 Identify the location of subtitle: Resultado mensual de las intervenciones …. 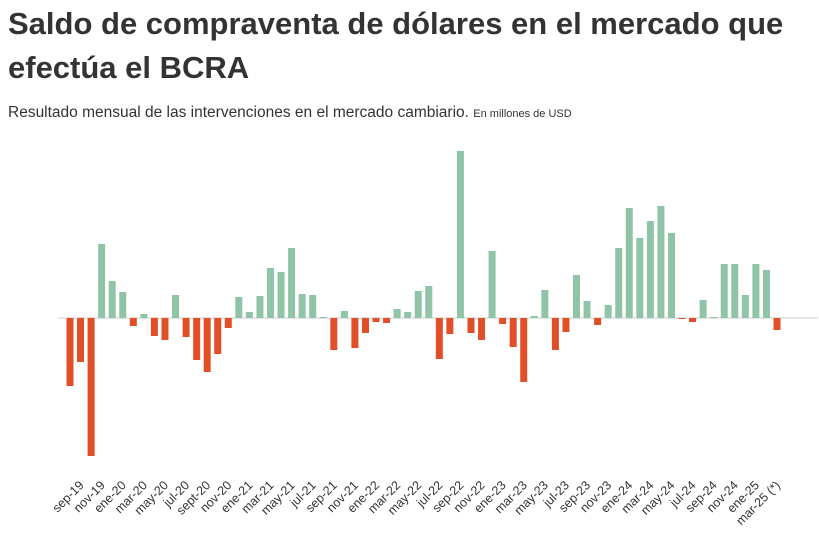
(238, 112).